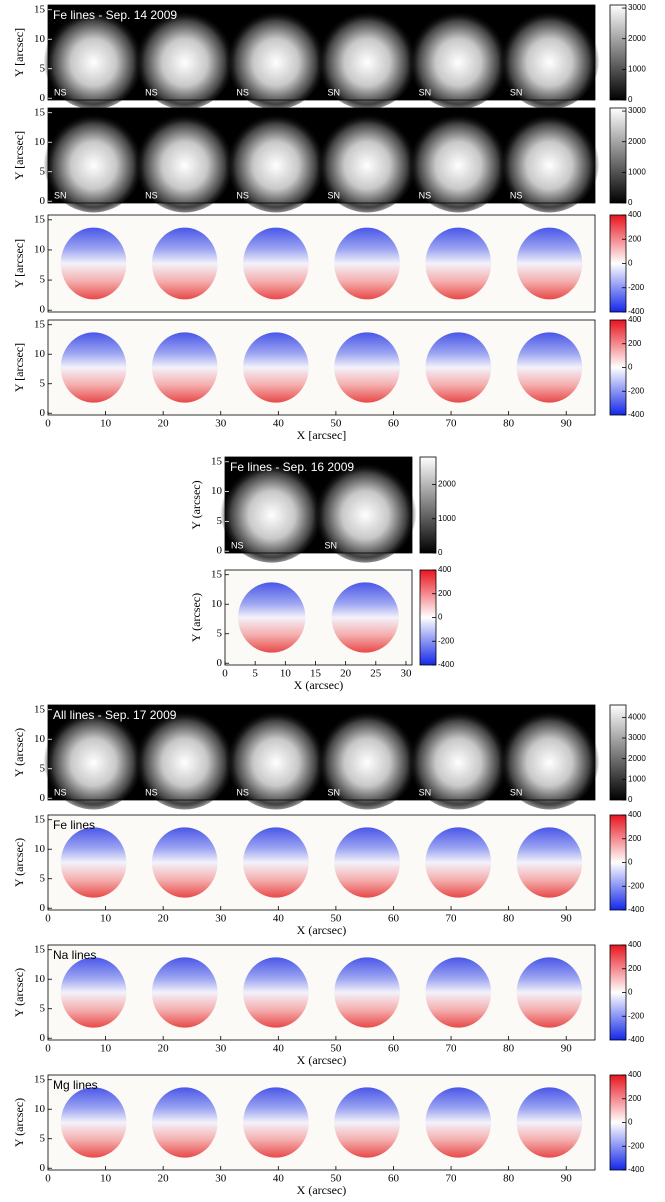  I want to click on x-tick-label: 30, so click(221, 424).